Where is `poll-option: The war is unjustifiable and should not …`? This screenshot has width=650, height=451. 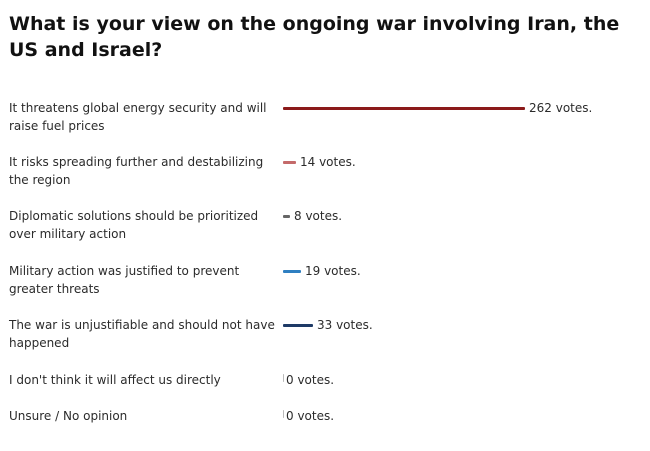
poll-option: The war is unjustifiable and should not … is located at coordinates (325, 338).